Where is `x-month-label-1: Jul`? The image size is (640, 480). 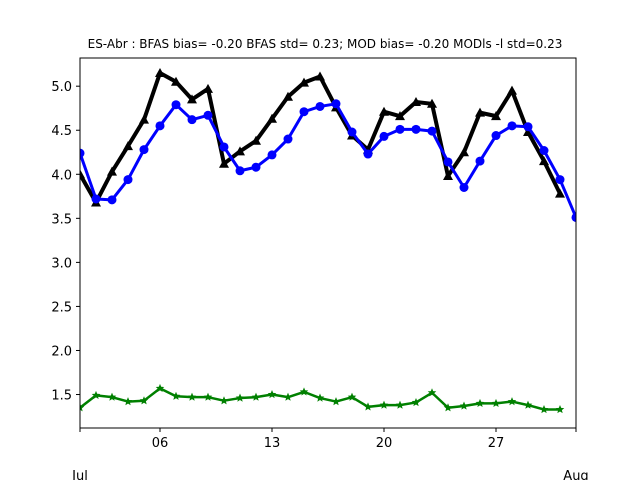 x-month-label-1: Jul is located at coordinates (79, 474).